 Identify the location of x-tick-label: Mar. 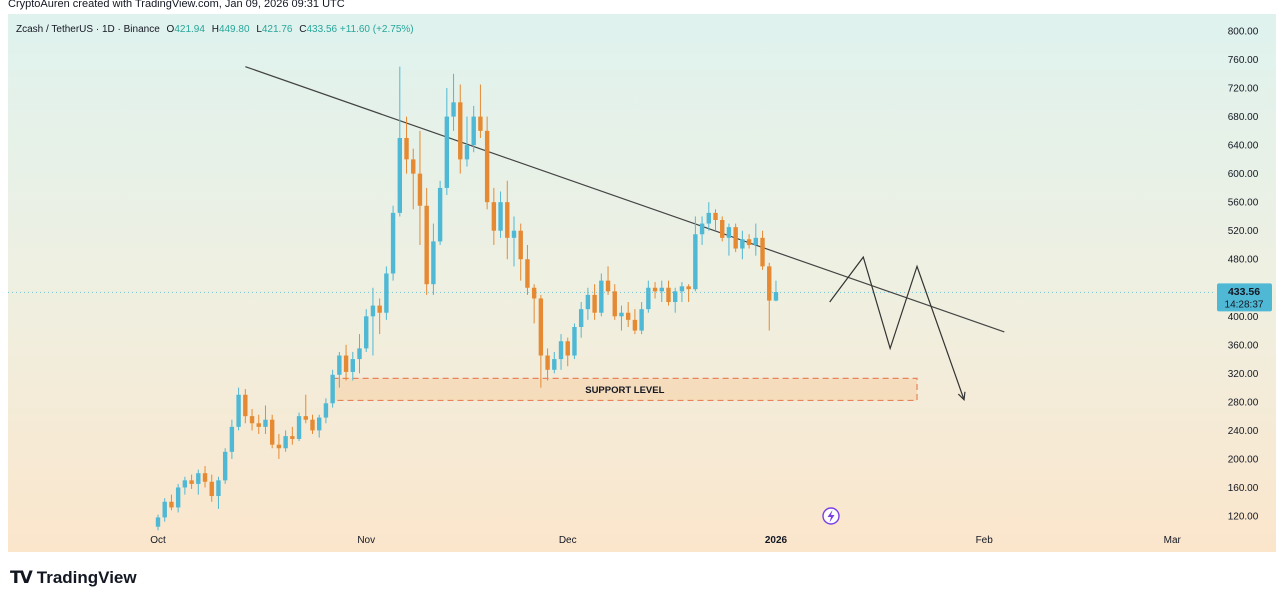
(1173, 540).